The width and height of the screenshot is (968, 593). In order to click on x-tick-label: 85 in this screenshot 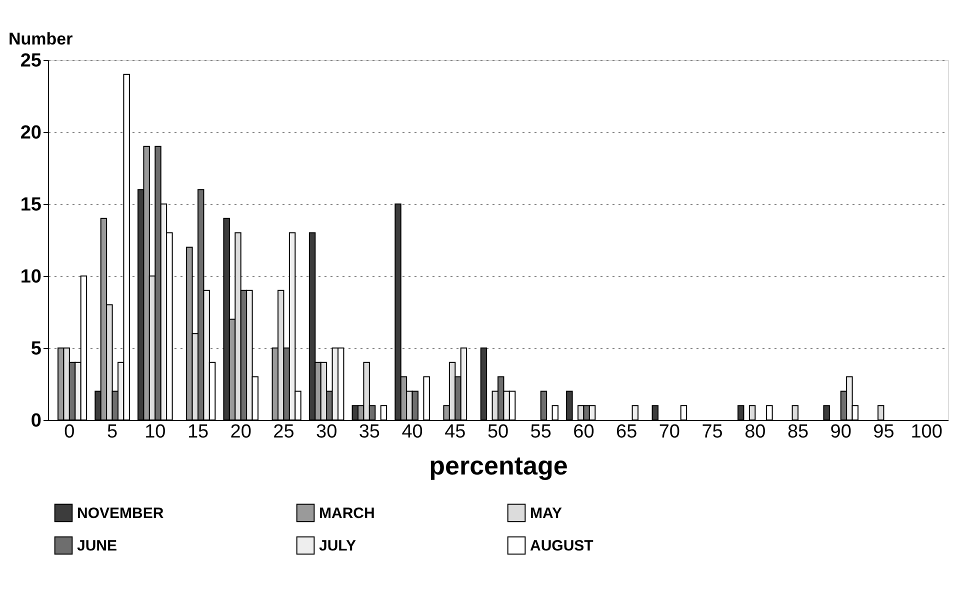, I will do `click(798, 432)`.